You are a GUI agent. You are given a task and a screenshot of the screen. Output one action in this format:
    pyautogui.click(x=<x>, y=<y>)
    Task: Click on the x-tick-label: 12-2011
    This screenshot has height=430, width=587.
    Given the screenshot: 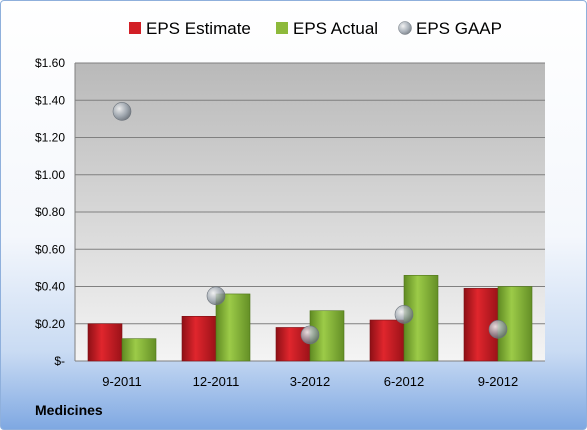 What is the action you would take?
    pyautogui.click(x=216, y=381)
    